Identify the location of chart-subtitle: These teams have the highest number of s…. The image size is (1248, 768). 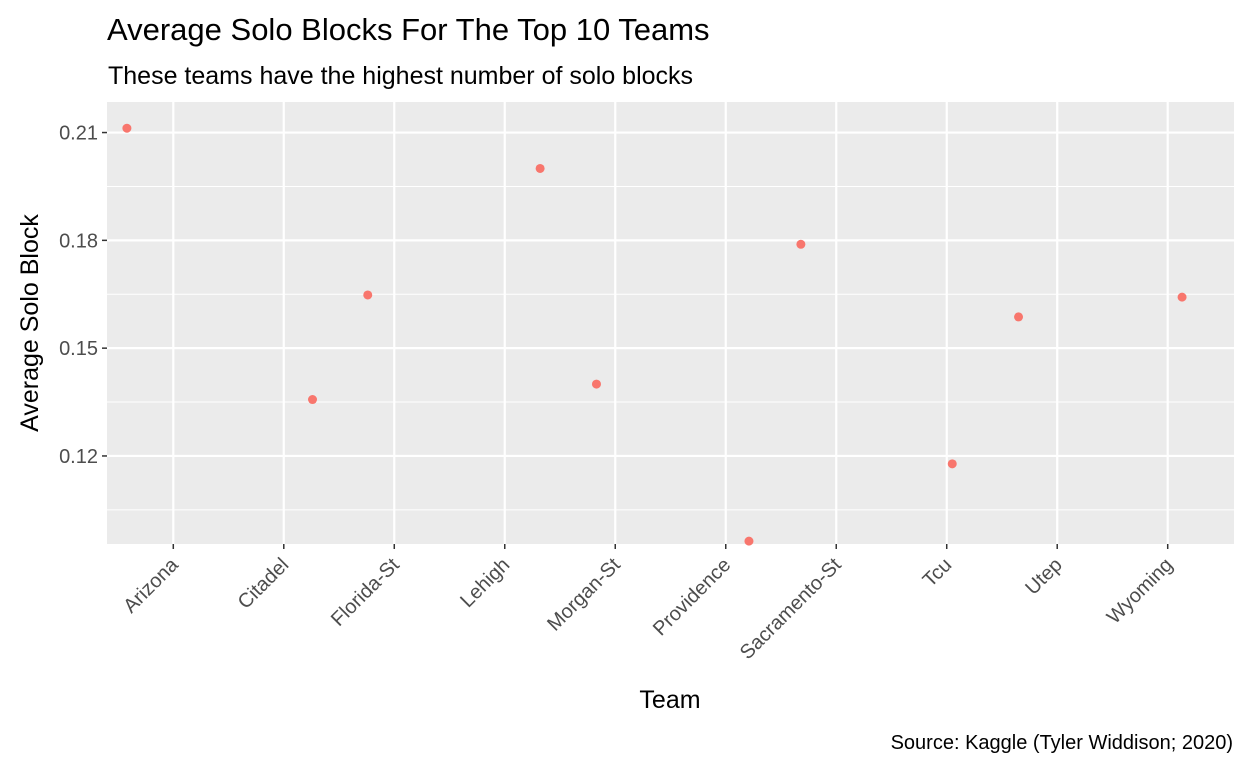
(400, 76).